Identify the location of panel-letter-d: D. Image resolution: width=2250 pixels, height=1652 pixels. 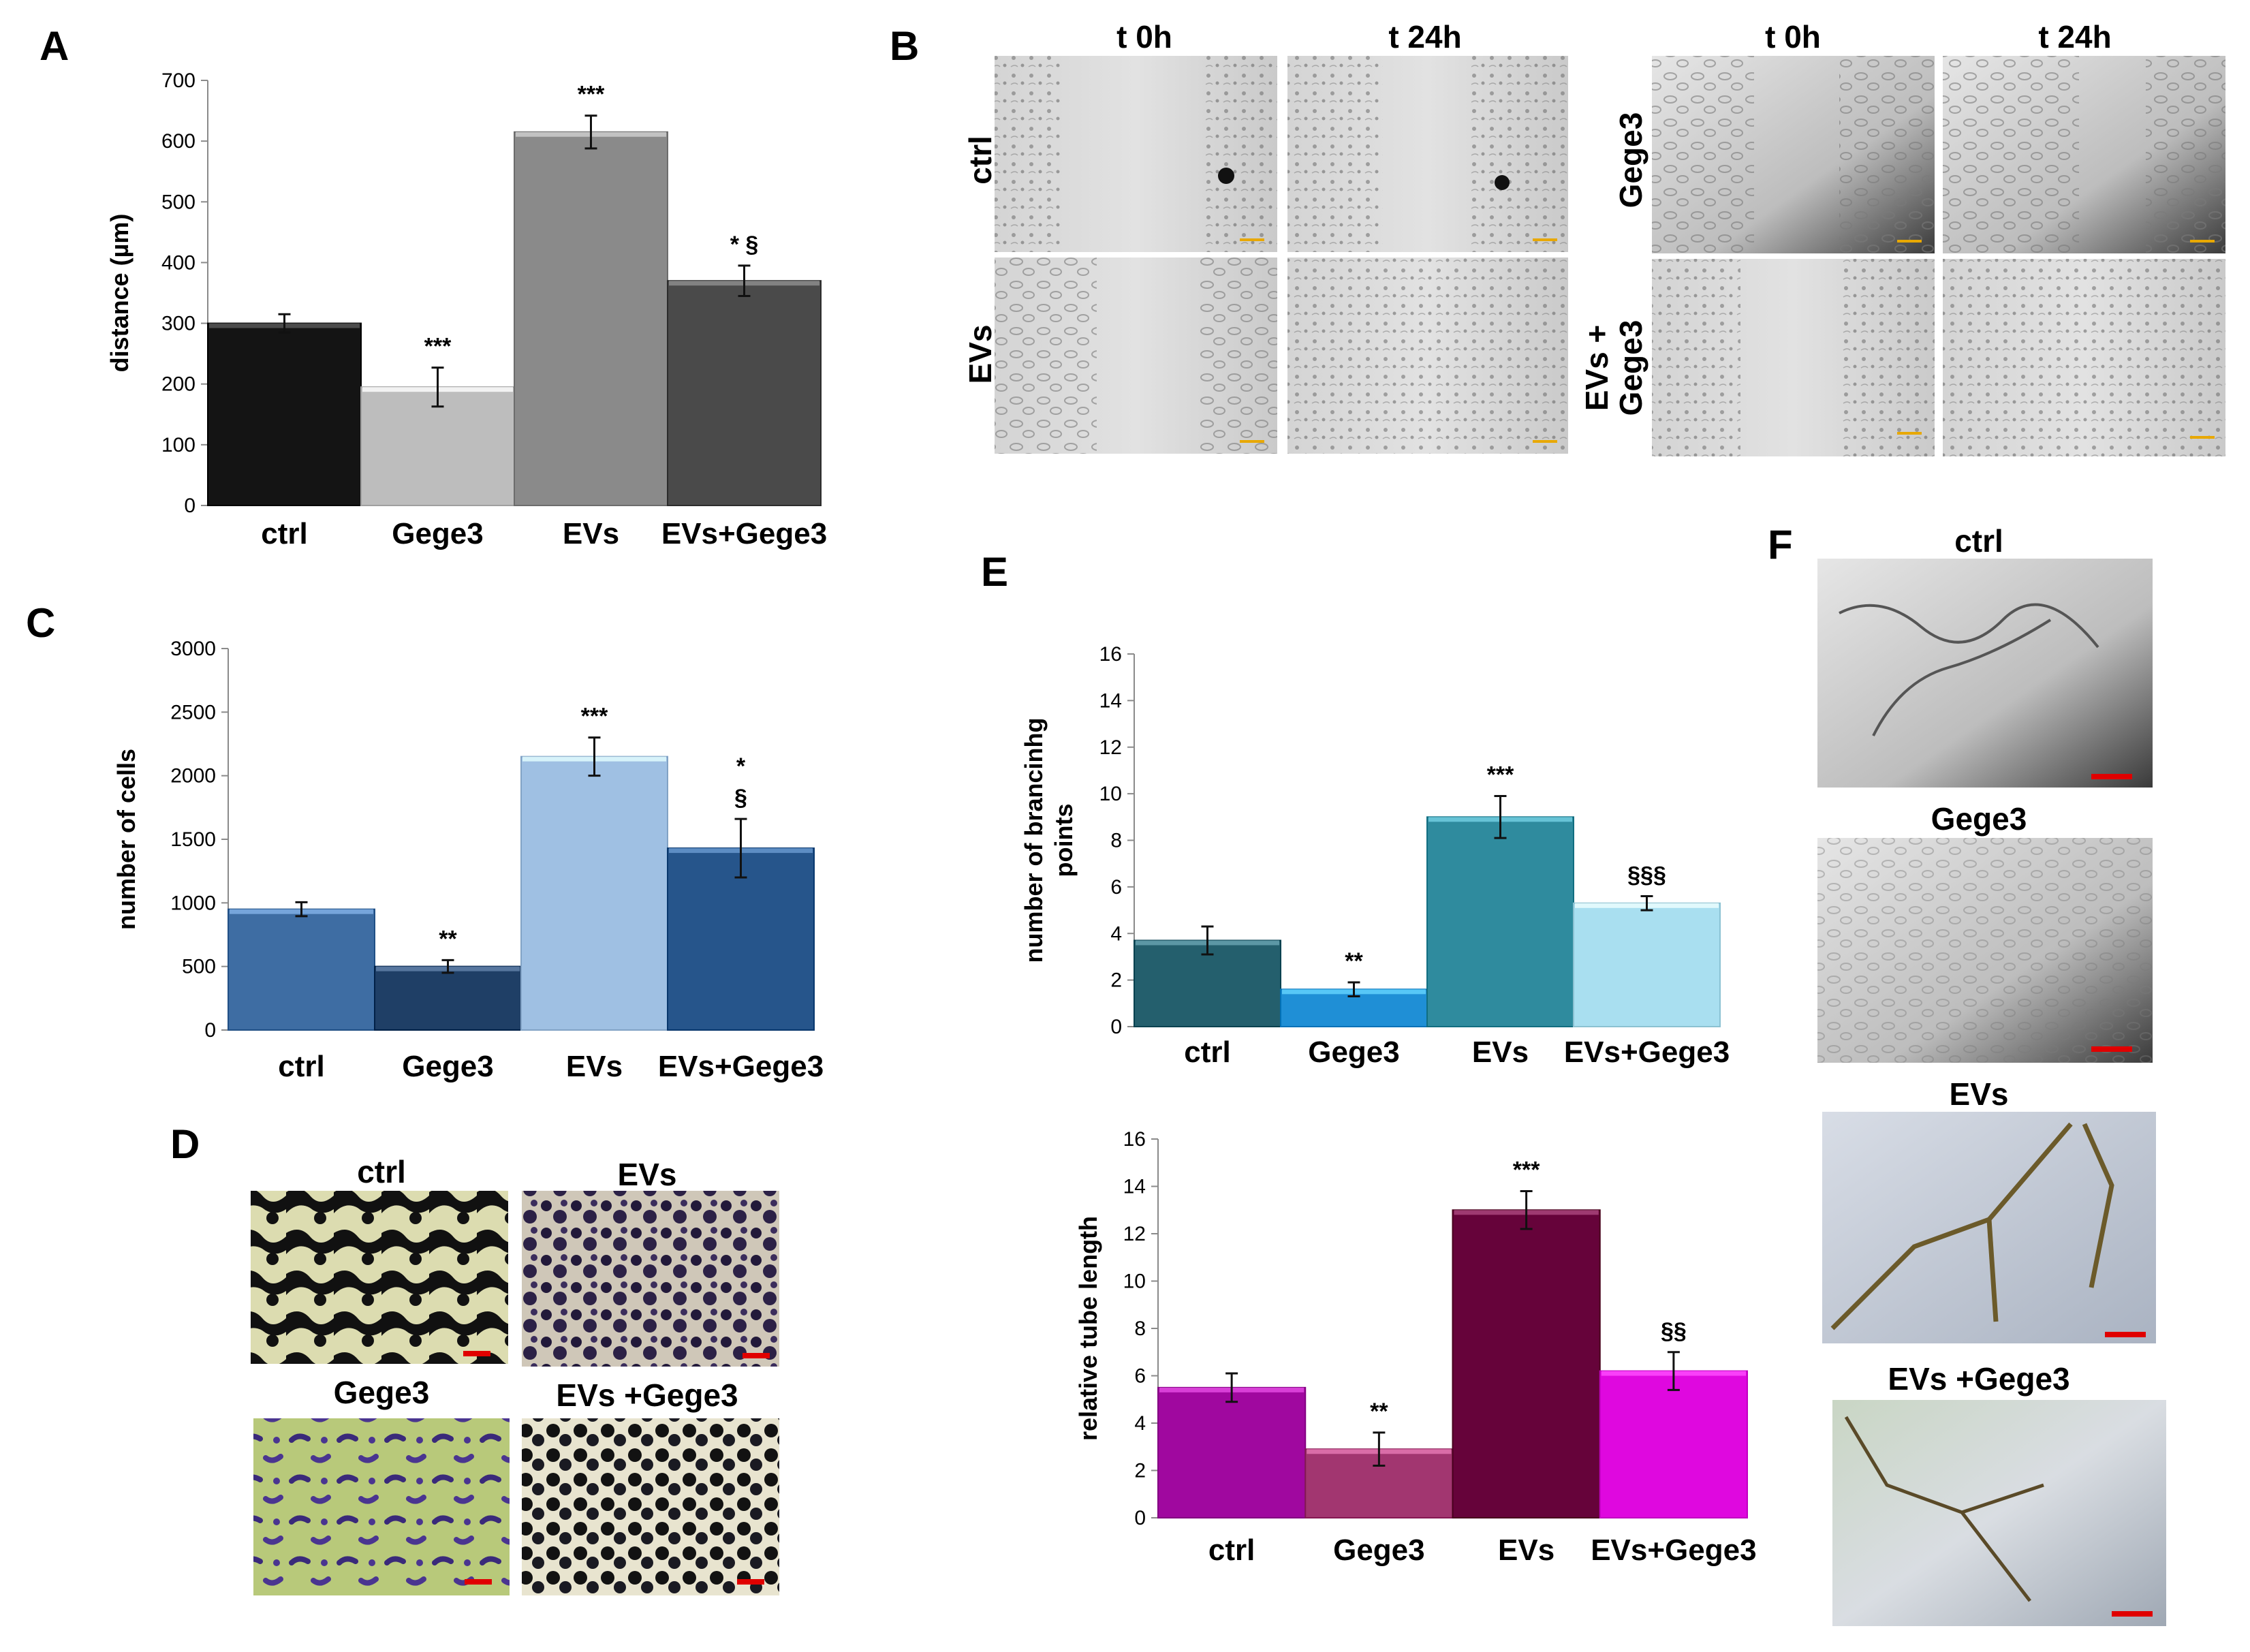
(185, 1144).